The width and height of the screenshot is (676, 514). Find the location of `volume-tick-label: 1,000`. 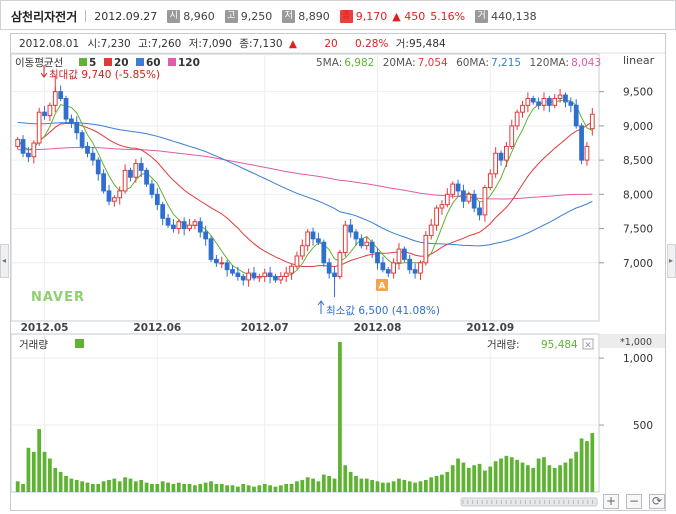

volume-tick-label: 1,000 is located at coordinates (638, 359).